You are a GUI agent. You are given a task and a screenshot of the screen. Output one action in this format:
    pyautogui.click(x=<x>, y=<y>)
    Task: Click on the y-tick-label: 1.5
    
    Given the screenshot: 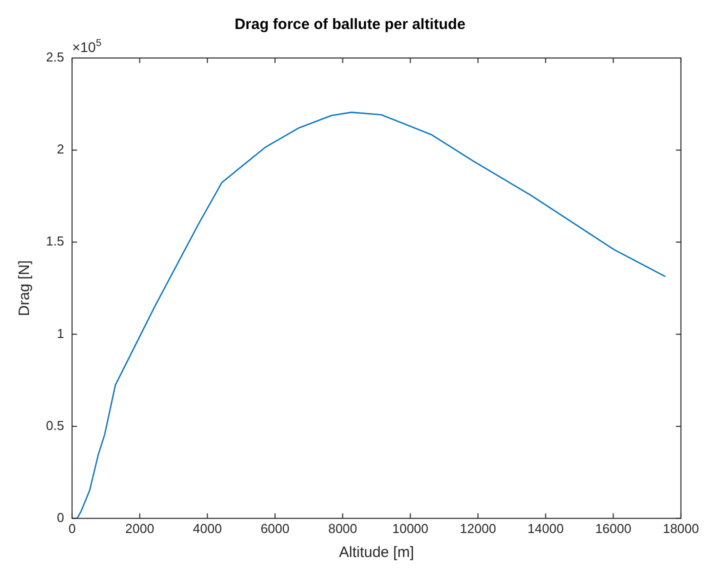 What is the action you would take?
    pyautogui.click(x=55, y=241)
    